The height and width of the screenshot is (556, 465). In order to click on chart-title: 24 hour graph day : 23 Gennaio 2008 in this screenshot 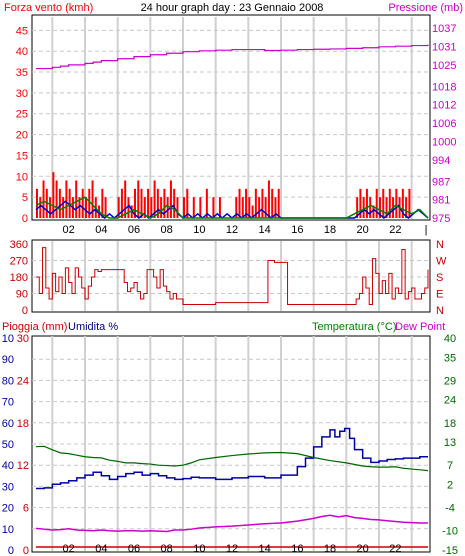, I will do `click(232, 8)`.